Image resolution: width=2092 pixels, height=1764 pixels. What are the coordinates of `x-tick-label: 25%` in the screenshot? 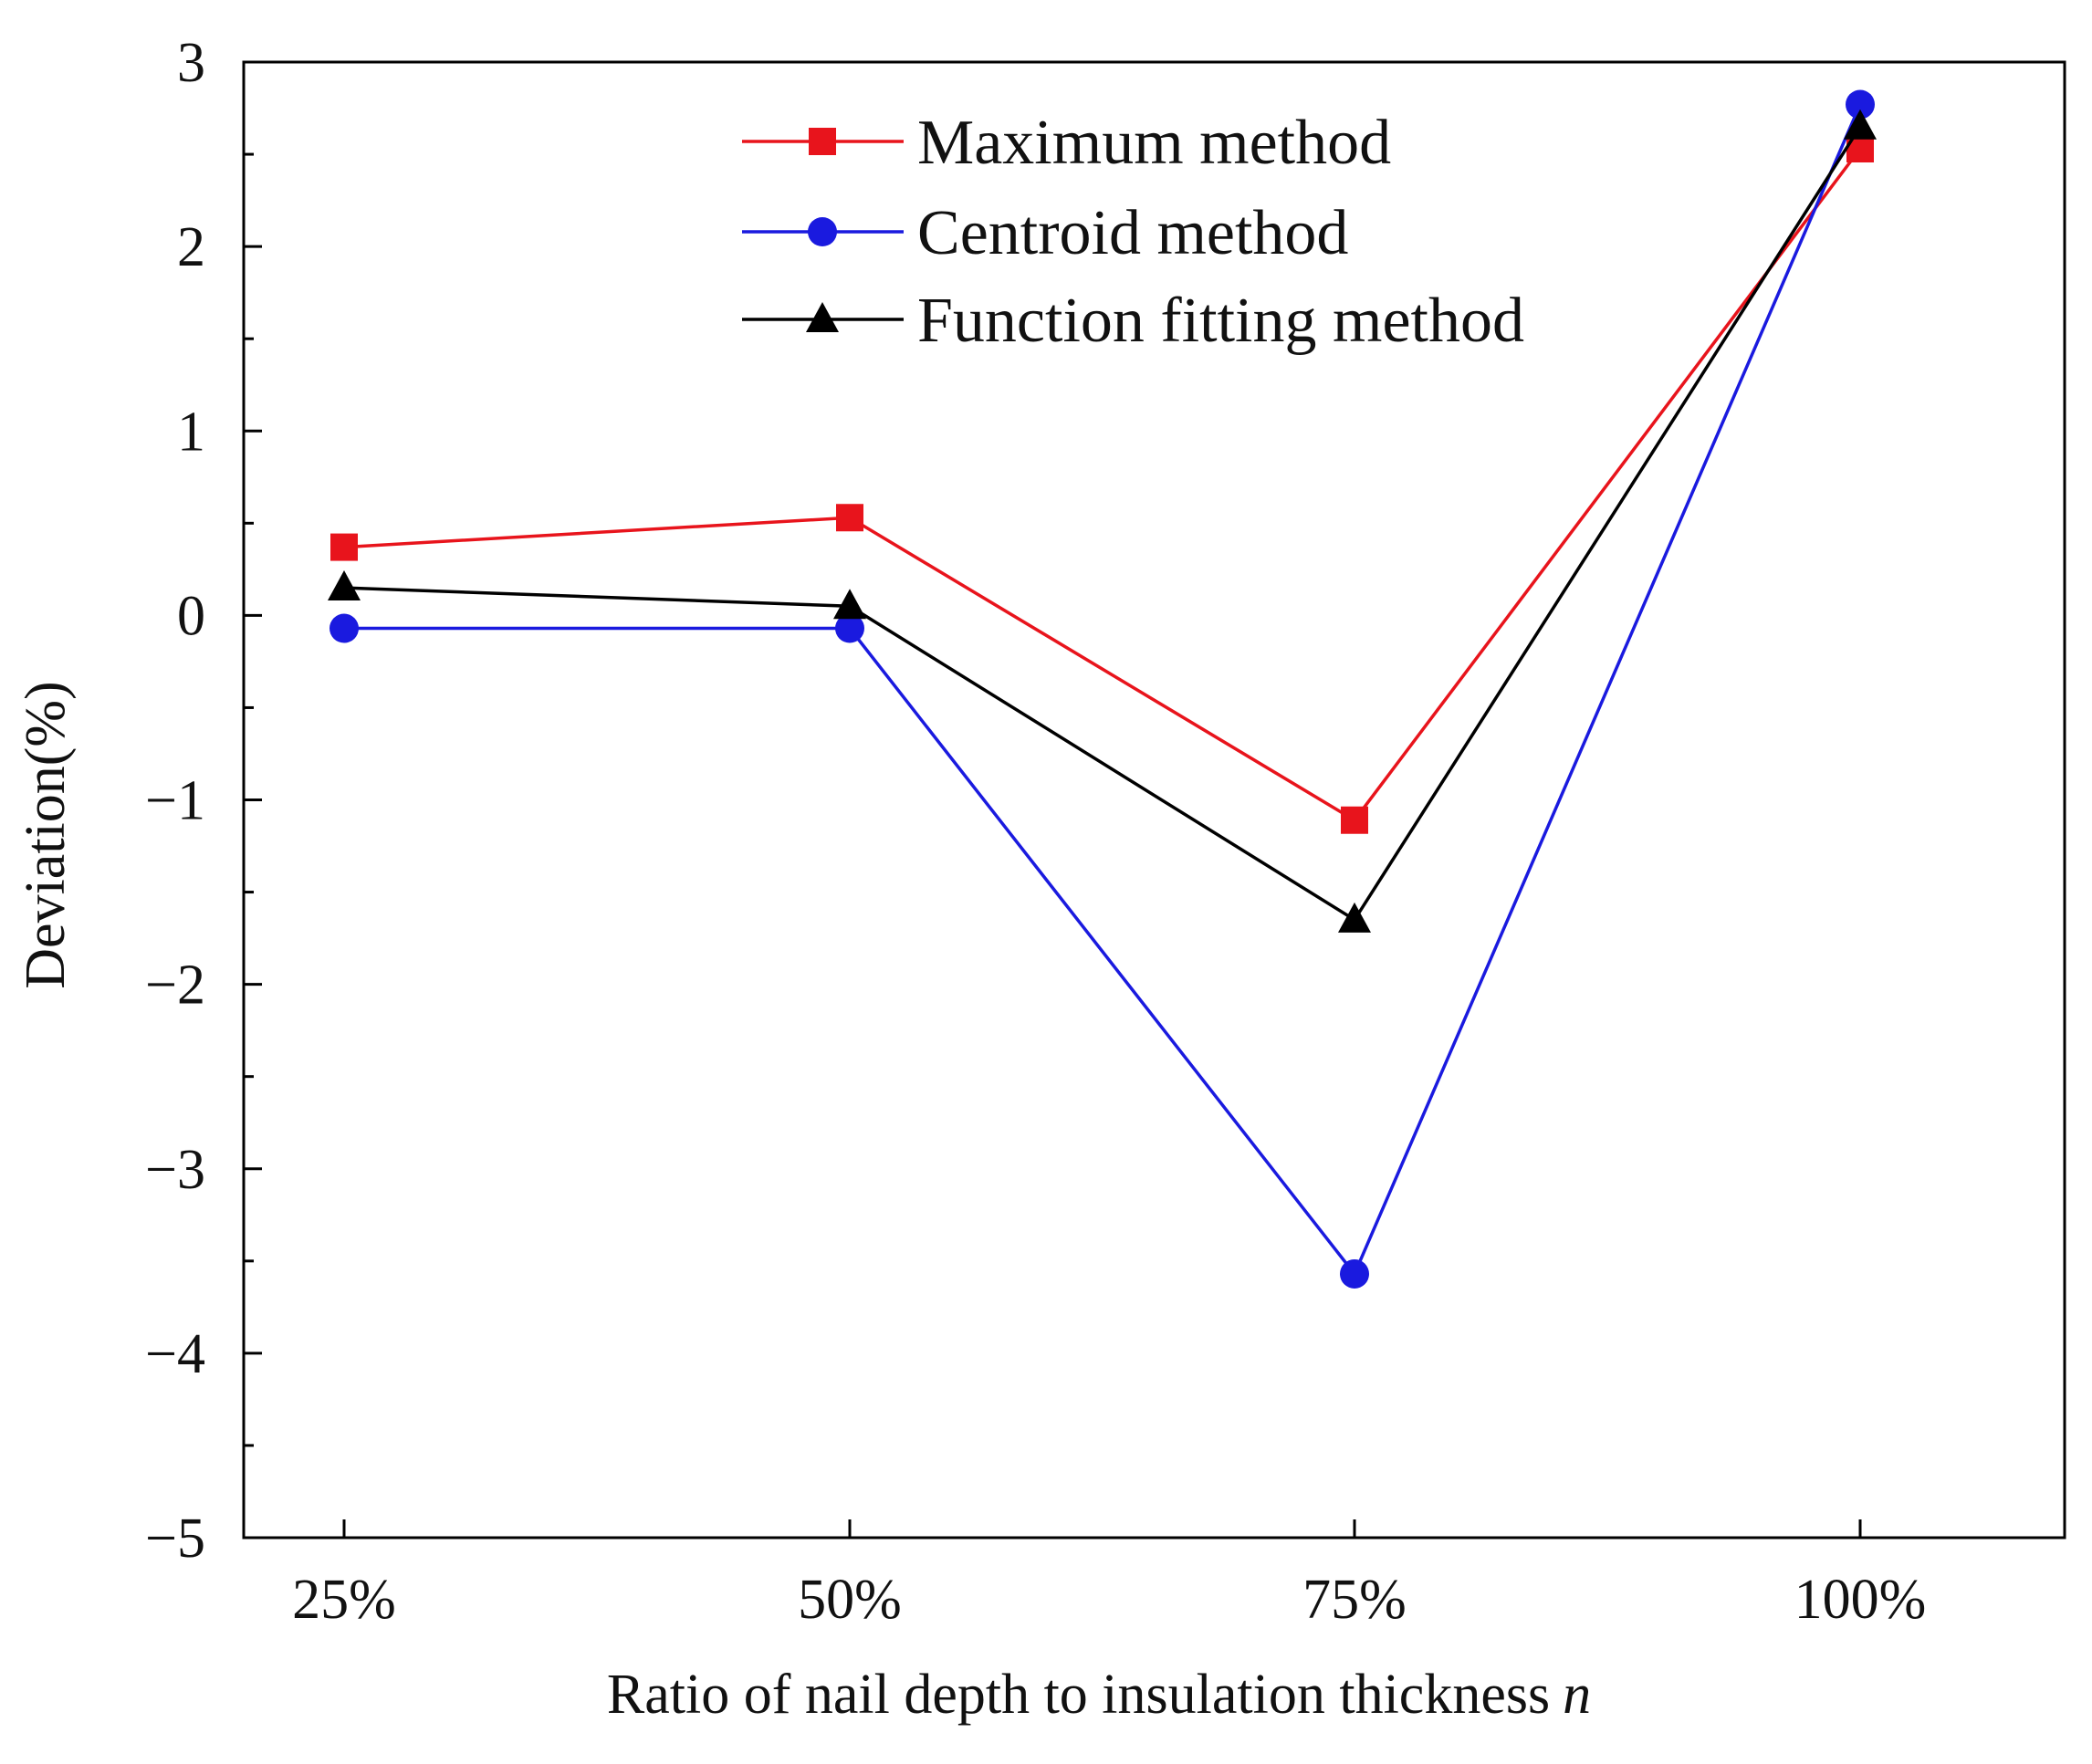 It's located at (344, 1600).